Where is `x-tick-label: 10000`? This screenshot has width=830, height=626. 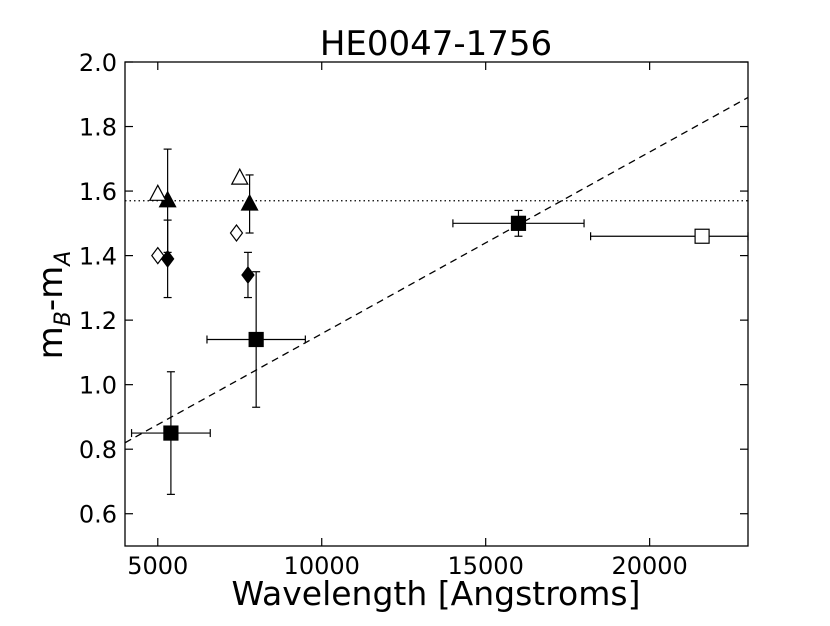
x-tick-label: 10000 is located at coordinates (322, 566).